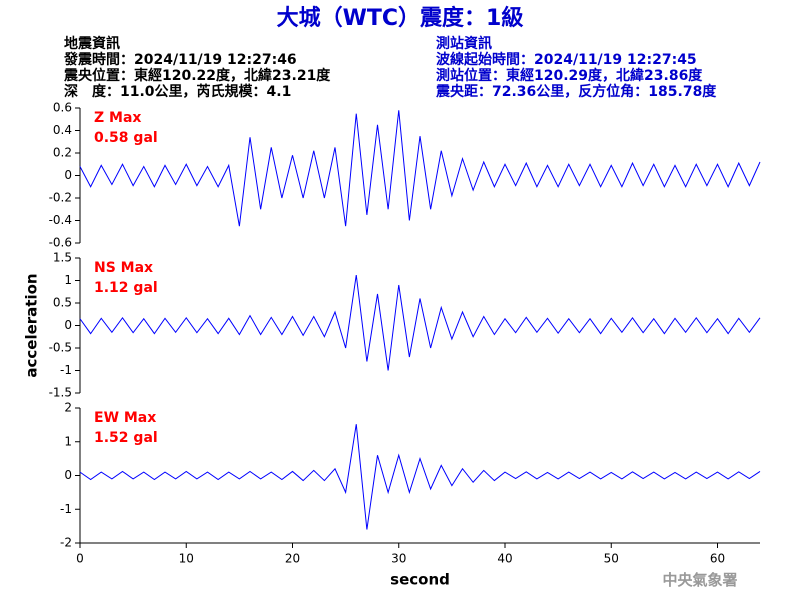  What do you see at coordinates (80, 559) in the screenshot?
I see `x-tick-label: 0` at bounding box center [80, 559].